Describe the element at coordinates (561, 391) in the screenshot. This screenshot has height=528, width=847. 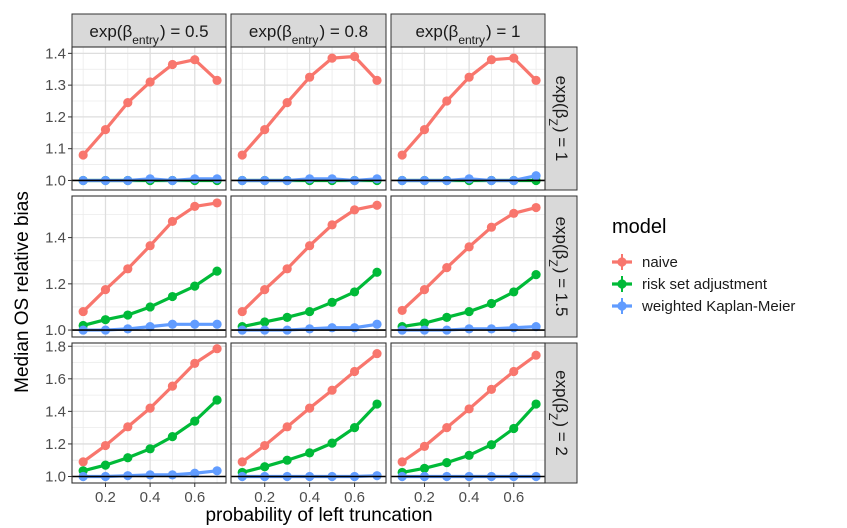
I see `row-strip-label-3-prefix: exp(β` at that location.